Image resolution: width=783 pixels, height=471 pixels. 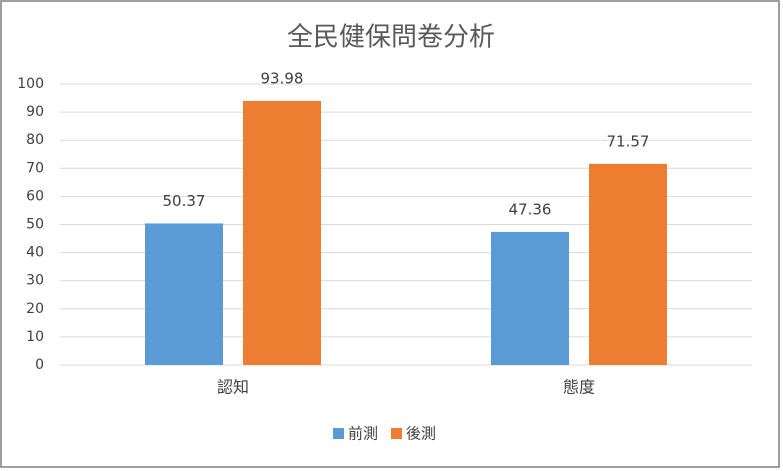 What do you see at coordinates (363, 434) in the screenshot?
I see `legend-label: 前測` at bounding box center [363, 434].